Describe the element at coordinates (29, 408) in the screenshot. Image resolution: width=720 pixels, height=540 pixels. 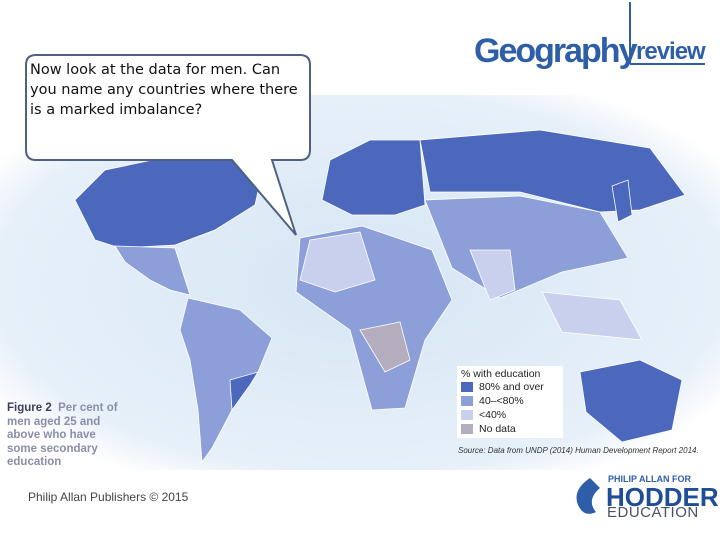
I see `figure-label: Figure 2` at that location.